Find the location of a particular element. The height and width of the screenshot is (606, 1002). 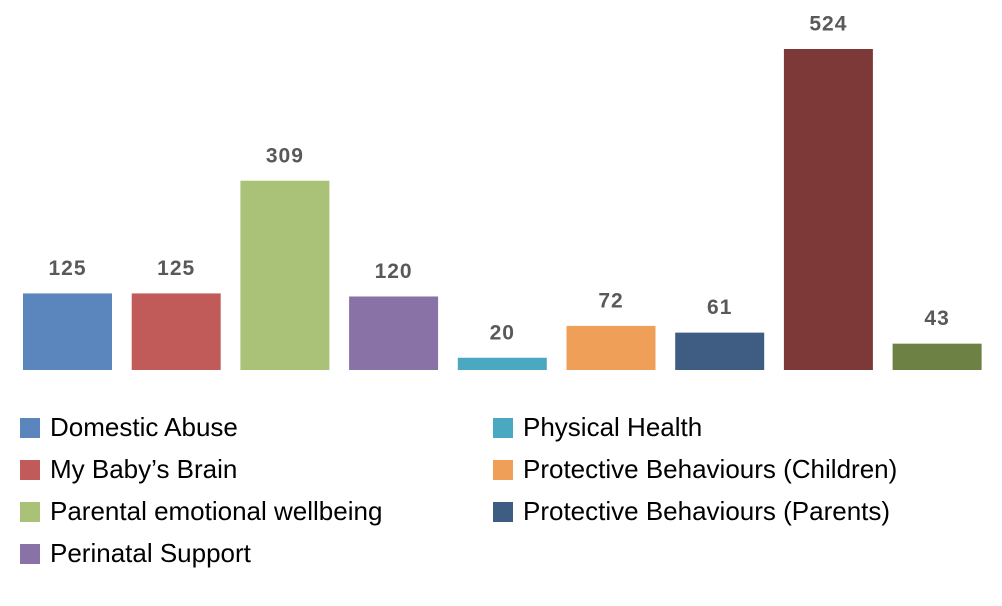

value-label: 43 is located at coordinates (936, 318).